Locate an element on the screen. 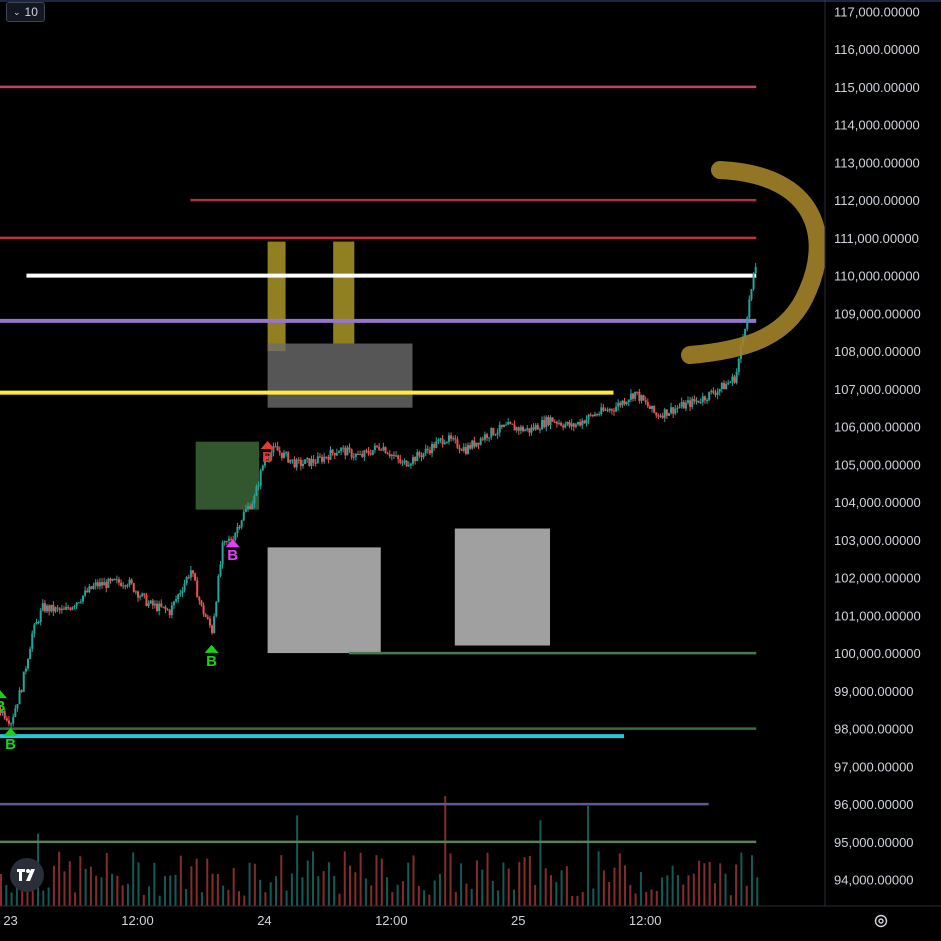 This screenshot has width=941, height=941. interval-selector: ⌄ 10 is located at coordinates (25, 12).